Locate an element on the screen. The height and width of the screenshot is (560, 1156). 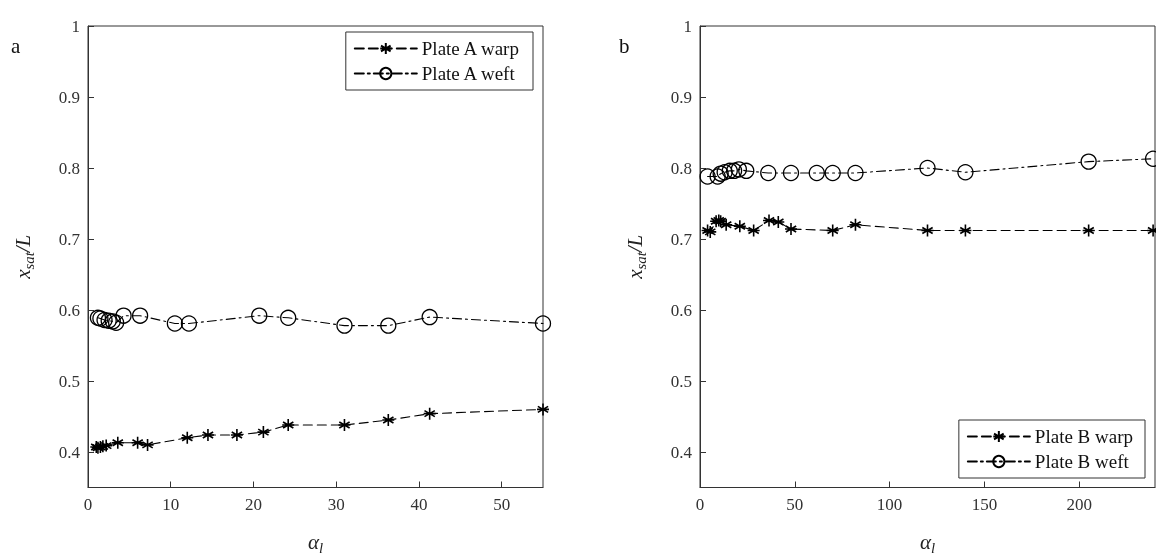
chart-title: b is located at coordinates (624, 45).